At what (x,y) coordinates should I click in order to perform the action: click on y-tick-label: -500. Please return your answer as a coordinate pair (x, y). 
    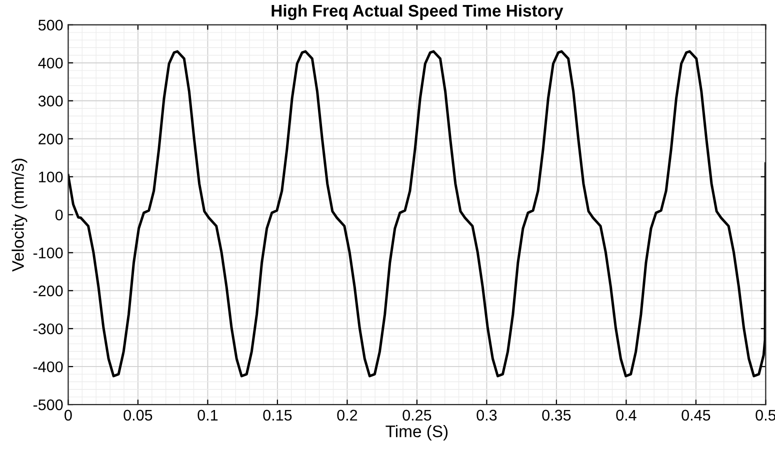
    Looking at the image, I should click on (48, 404).